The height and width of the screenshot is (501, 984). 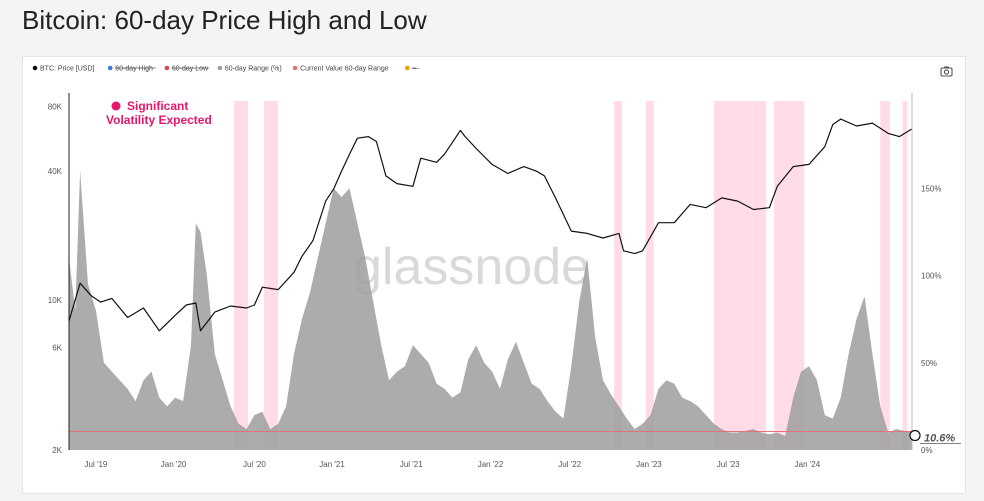 I want to click on legend-item-0: BTC: Price [USD], so click(x=63, y=69).